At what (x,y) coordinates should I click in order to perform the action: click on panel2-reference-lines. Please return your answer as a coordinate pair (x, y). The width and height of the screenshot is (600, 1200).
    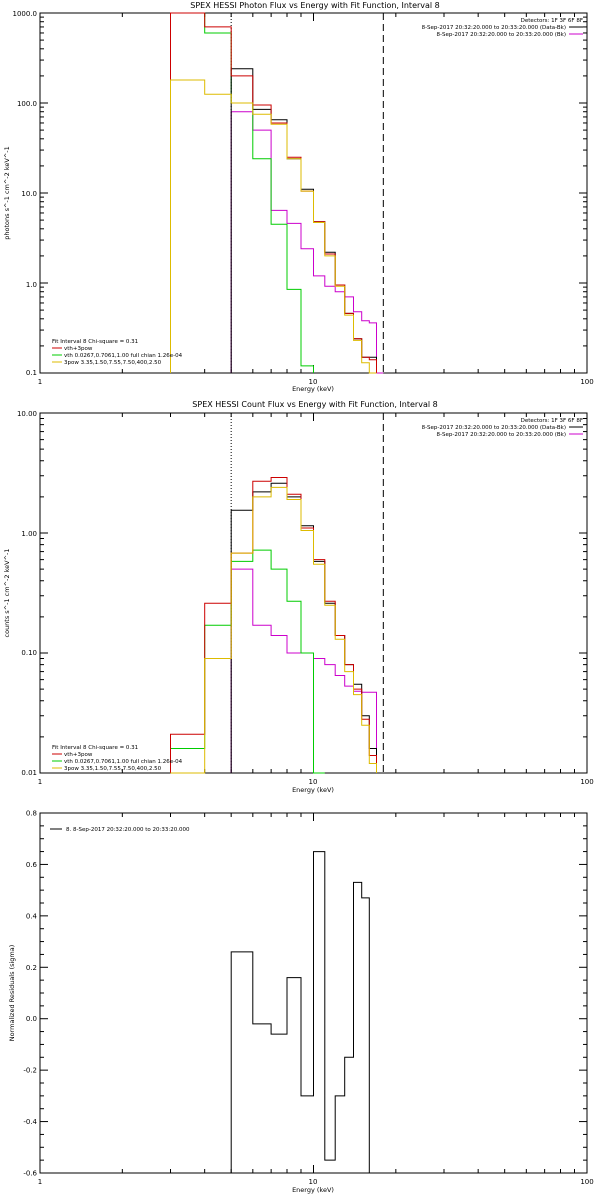
    Looking at the image, I should click on (307, 593).